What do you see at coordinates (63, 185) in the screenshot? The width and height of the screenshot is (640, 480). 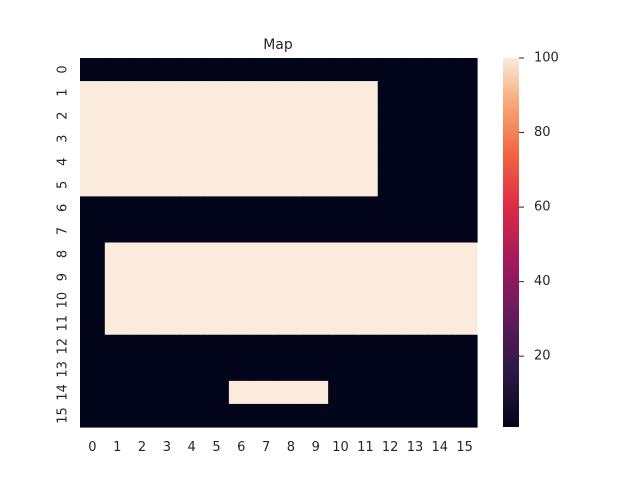 I see `y-tick-label: 5` at bounding box center [63, 185].